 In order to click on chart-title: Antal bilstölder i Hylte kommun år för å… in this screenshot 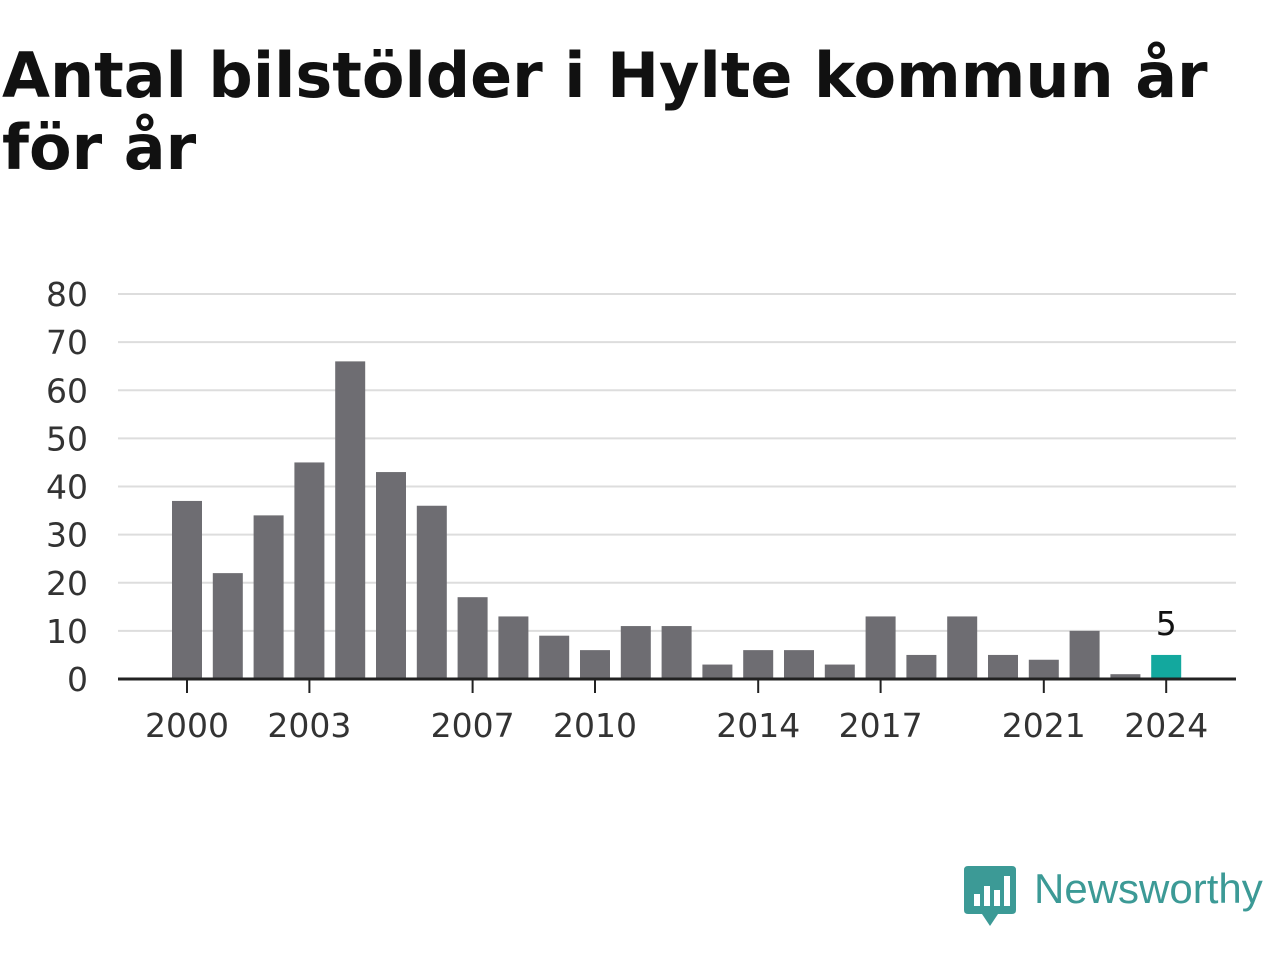, I will do `click(605, 111)`.